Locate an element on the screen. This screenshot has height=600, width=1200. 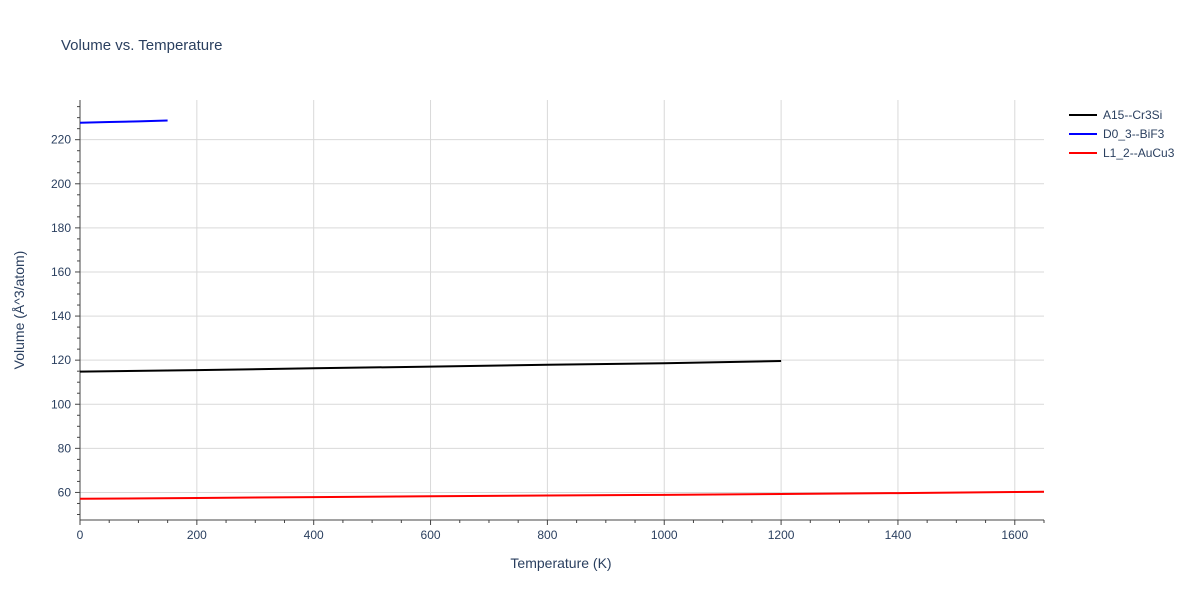
x-axis-title: Temperature (K) is located at coordinates (560, 563).